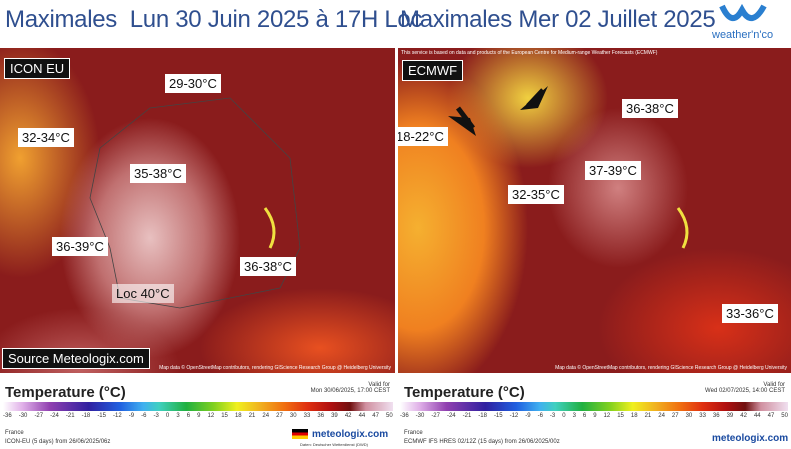  I want to click on valid-time: Mon 30/06/2025, 17:00 CEST, so click(350, 391).